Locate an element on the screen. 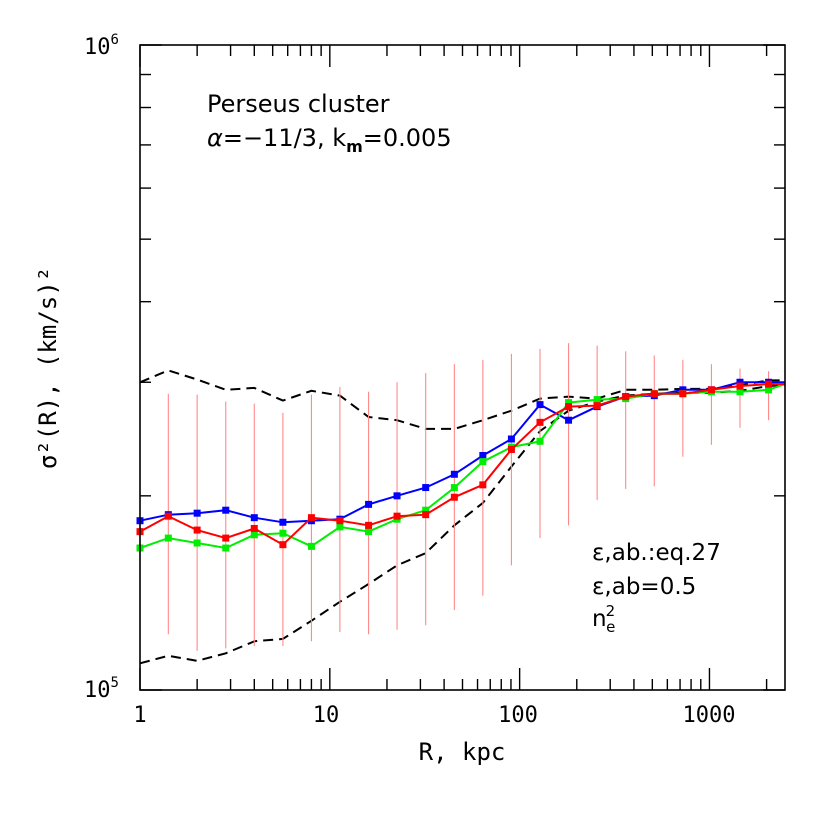  legend: ε,ab.:eq.27 ε,ab=0.5 n2 e is located at coordinates (656, 588).